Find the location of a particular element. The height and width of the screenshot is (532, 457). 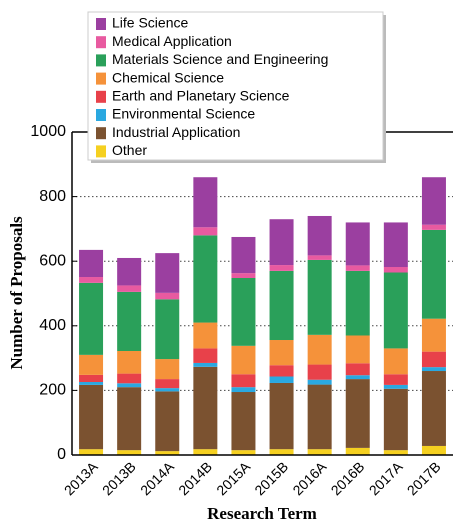

legend-label: Life Science is located at coordinates (150, 23).